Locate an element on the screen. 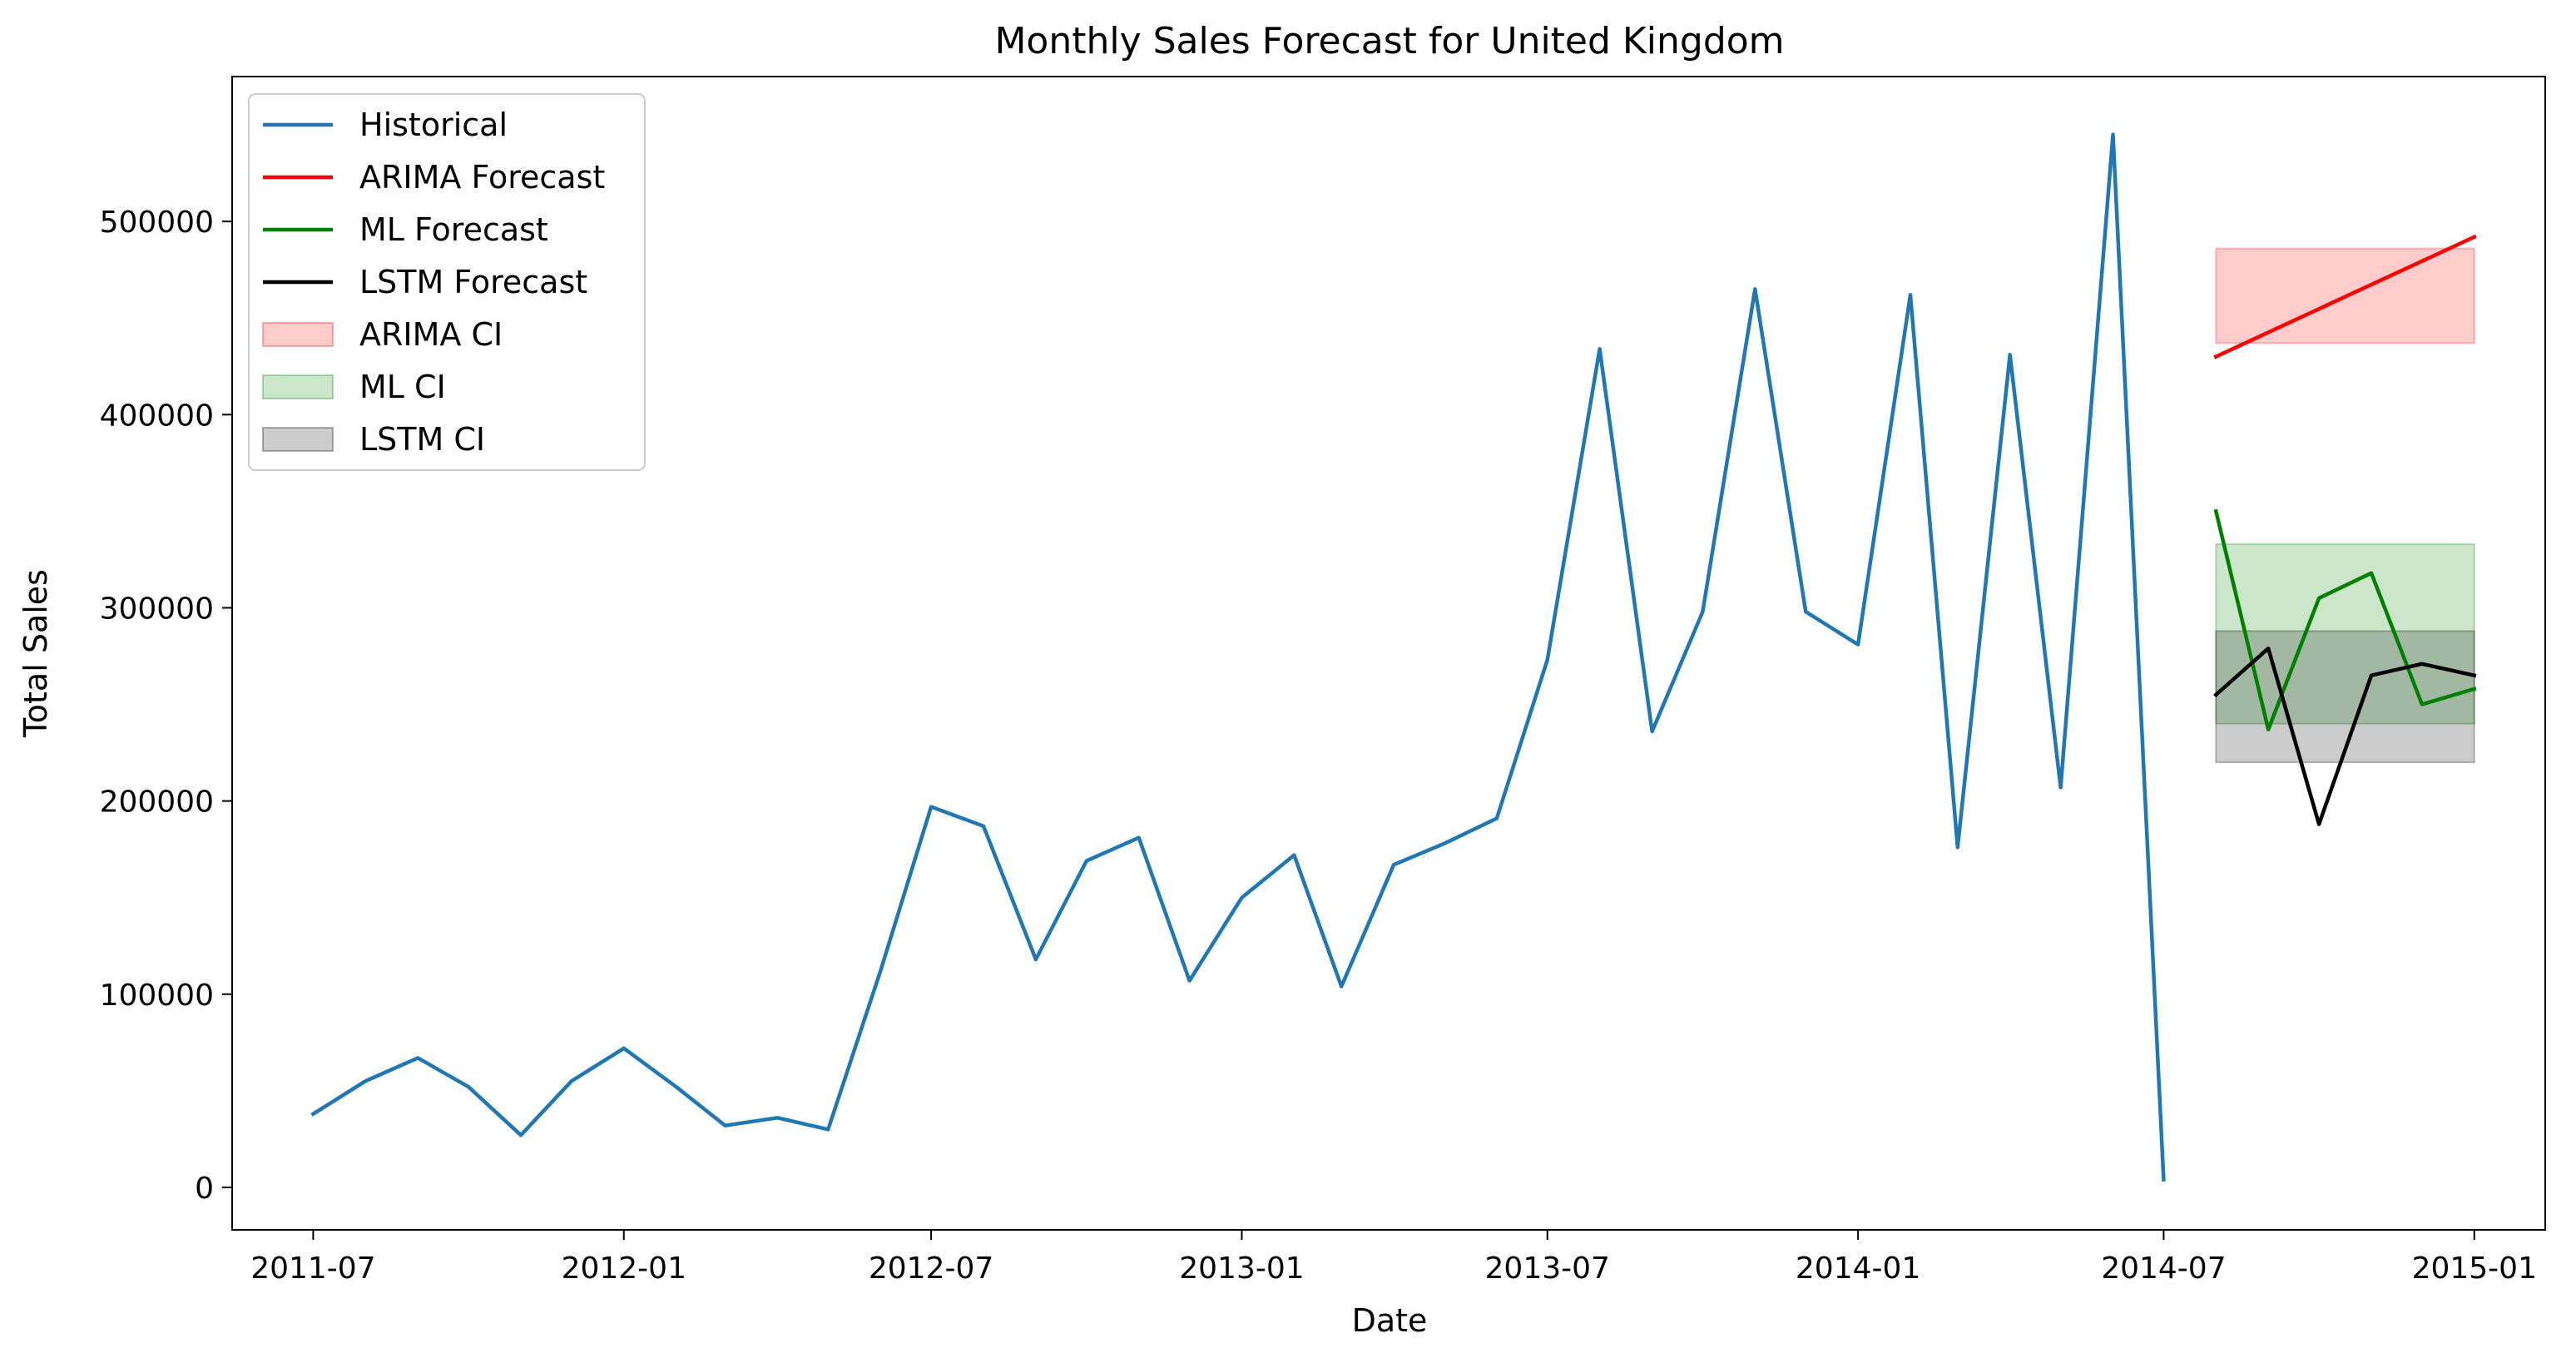 This screenshot has height=1363, width=2576. x-axis-label: Date is located at coordinates (1390, 1320).